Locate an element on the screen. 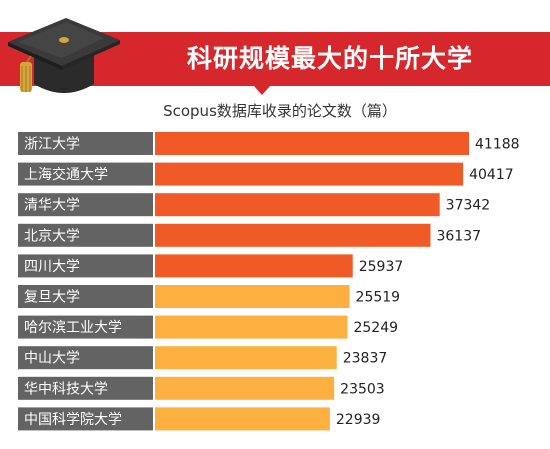 This screenshot has width=550, height=449. chart-title: 科研规模最大的十所大学 is located at coordinates (329, 58).